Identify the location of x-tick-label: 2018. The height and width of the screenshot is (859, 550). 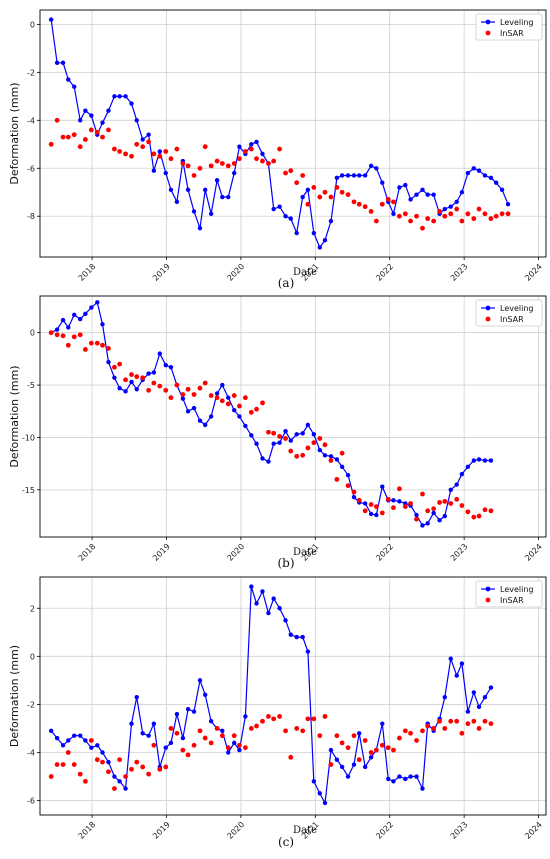
(87, 552).